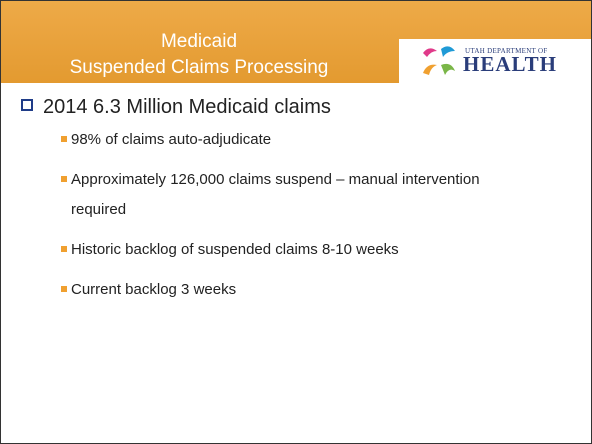 Image resolution: width=592 pixels, height=444 pixels. What do you see at coordinates (199, 67) in the screenshot?
I see `title-line: Suspended Claims Processing` at bounding box center [199, 67].